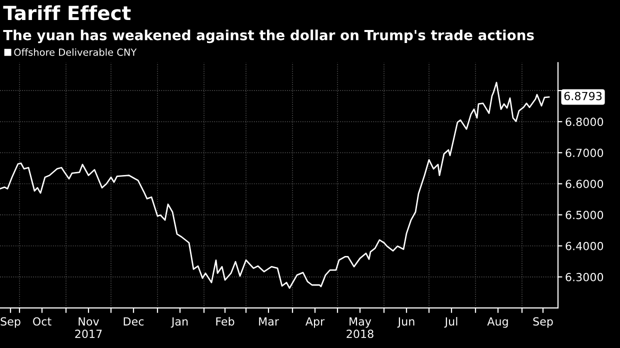 The height and width of the screenshot is (348, 620). What do you see at coordinates (585, 184) in the screenshot?
I see `y-tick-label: 6.6000` at bounding box center [585, 184].